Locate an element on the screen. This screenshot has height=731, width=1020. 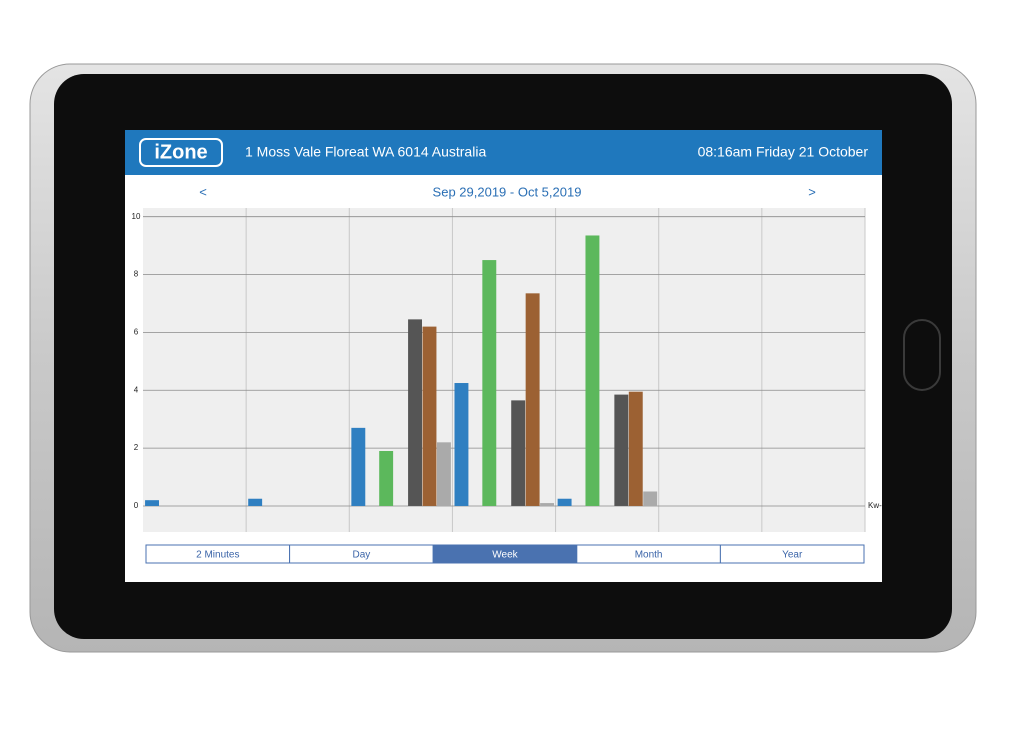
prev-button: < is located at coordinates (203, 191).